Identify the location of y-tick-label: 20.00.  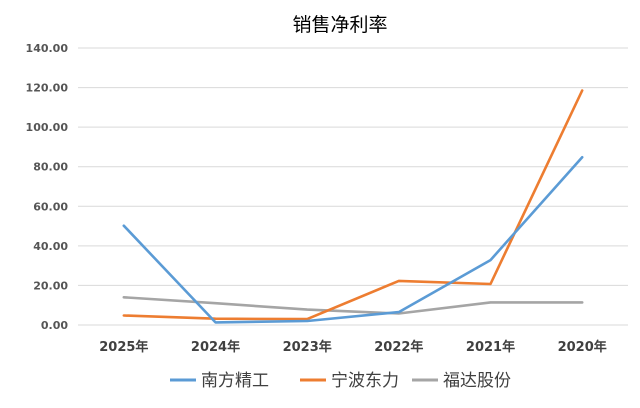
(50, 285).